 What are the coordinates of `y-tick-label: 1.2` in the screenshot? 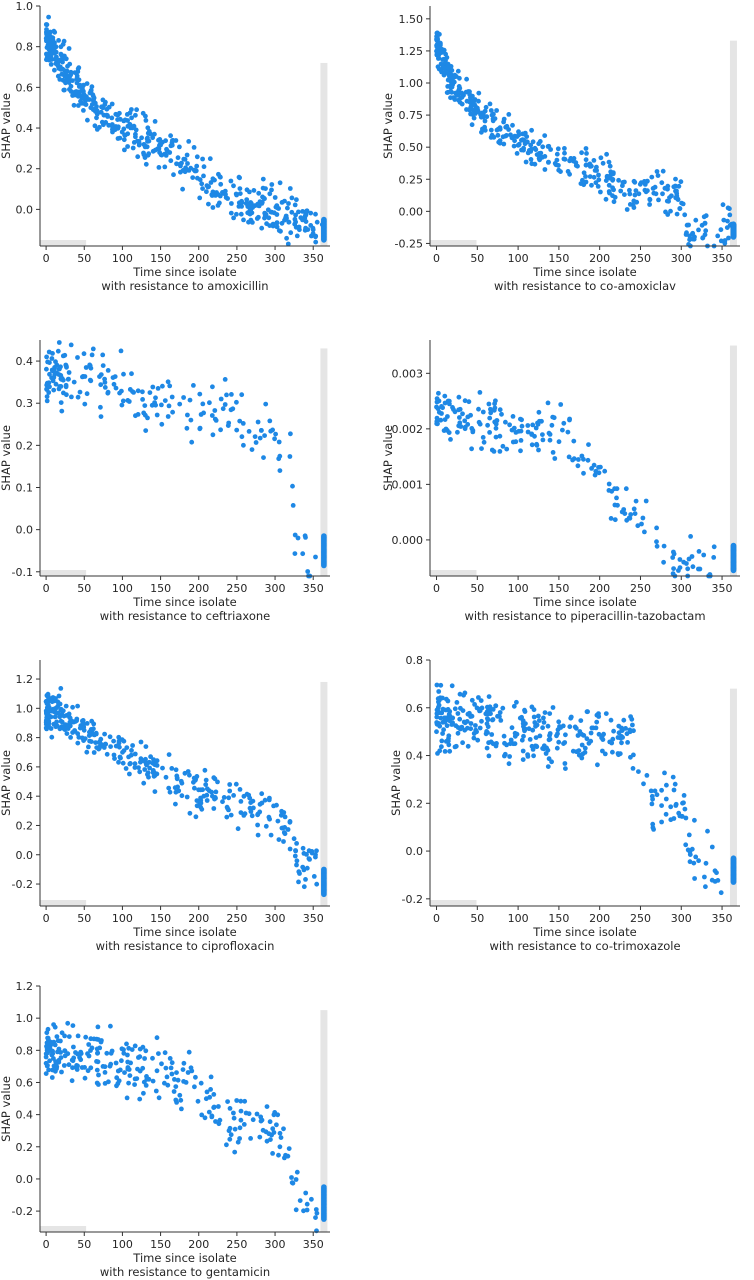 It's located at (25, 986).